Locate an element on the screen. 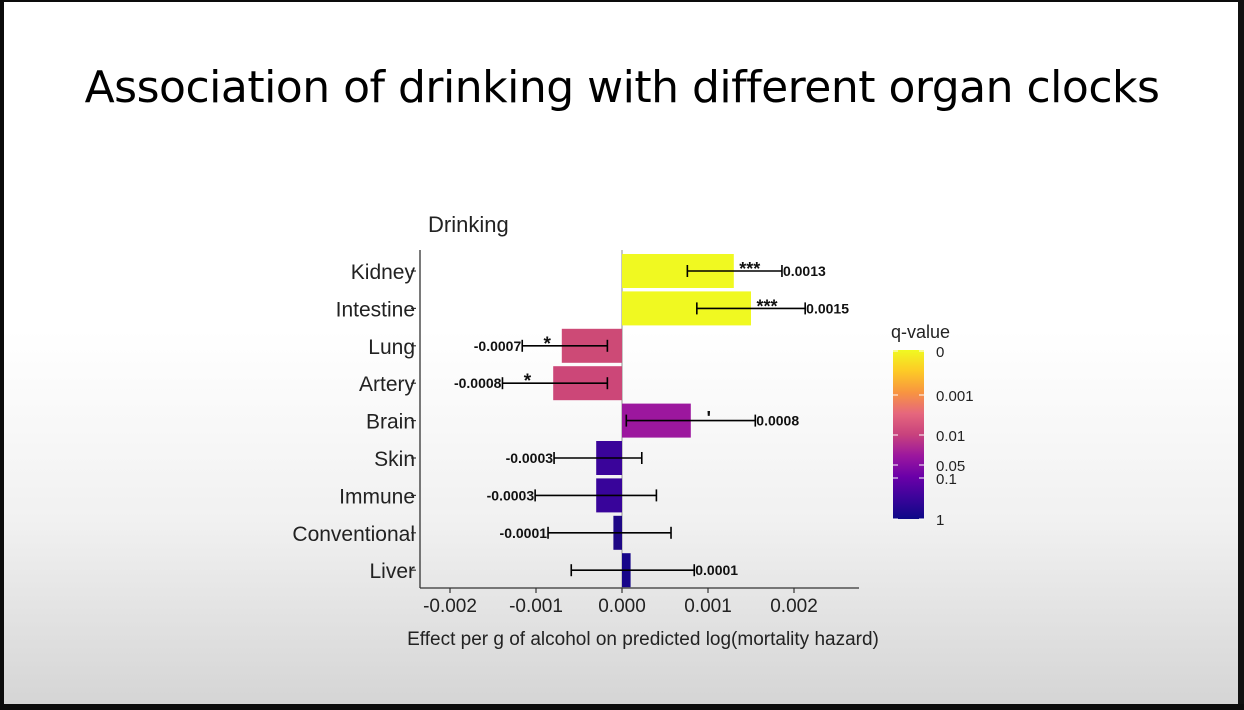 Image resolution: width=1244 pixels, height=710 pixels. significance-brain: ' is located at coordinates (709, 419).